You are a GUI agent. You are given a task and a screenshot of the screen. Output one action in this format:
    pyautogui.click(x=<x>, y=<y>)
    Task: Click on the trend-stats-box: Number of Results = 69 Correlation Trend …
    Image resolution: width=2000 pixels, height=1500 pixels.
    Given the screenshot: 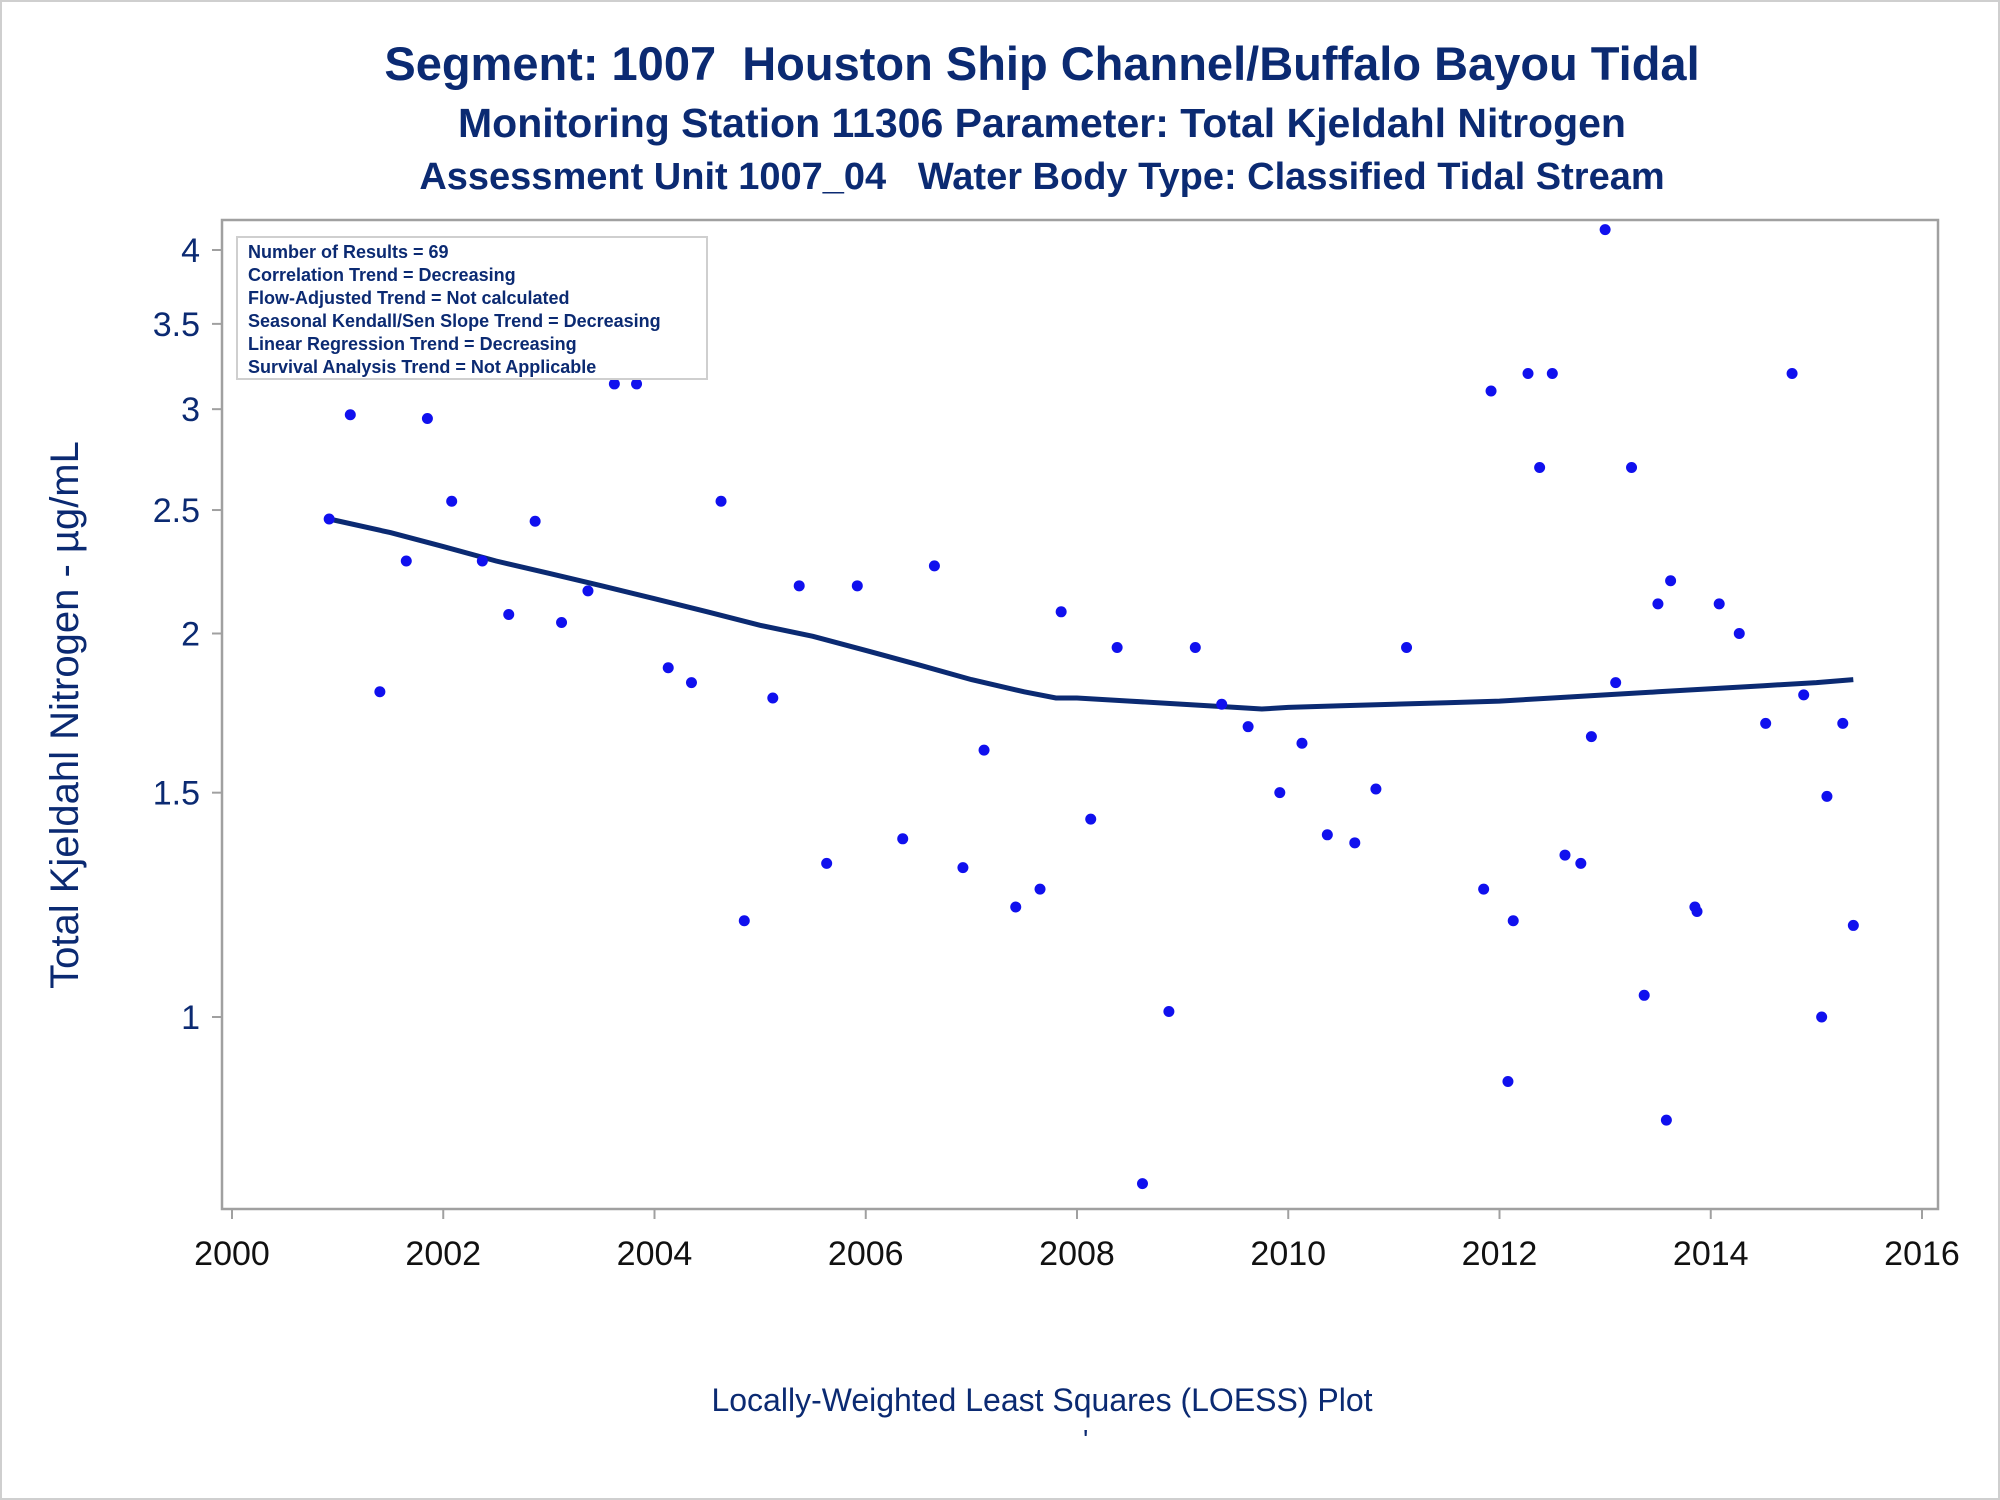 What is the action you would take?
    pyautogui.click(x=472, y=308)
    